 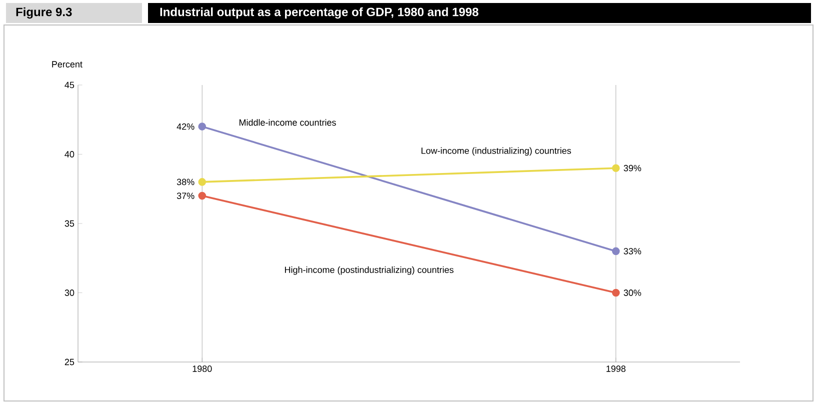 What do you see at coordinates (633, 168) in the screenshot?
I see `data-label: 39%` at bounding box center [633, 168].